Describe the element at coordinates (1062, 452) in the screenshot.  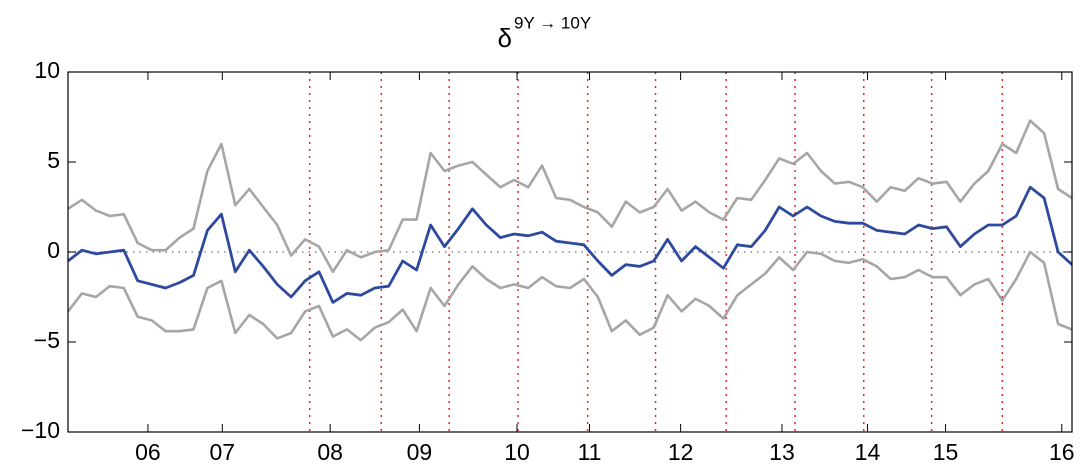
I see `x-tick-label: 16` at that location.